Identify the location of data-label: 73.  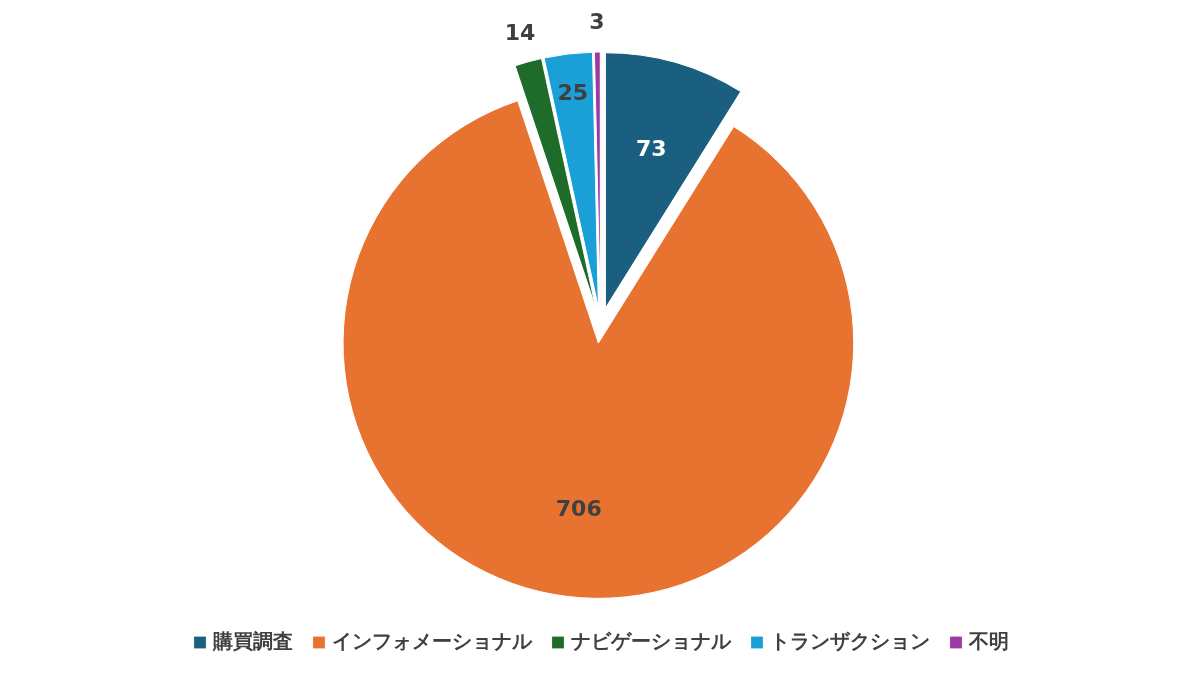
(651, 149).